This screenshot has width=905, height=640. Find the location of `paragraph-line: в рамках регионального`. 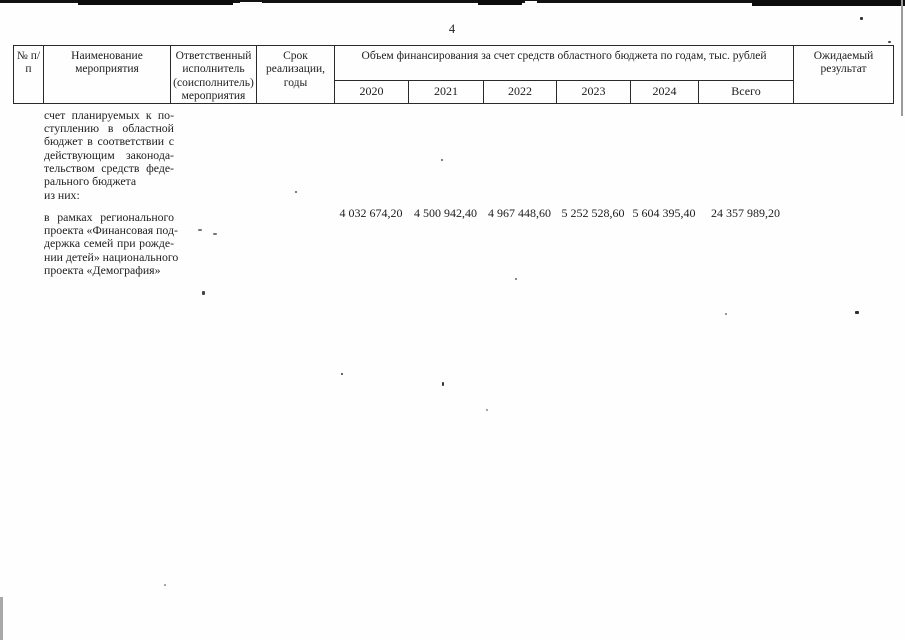

paragraph-line: в рамках регионального is located at coordinates (109, 217).